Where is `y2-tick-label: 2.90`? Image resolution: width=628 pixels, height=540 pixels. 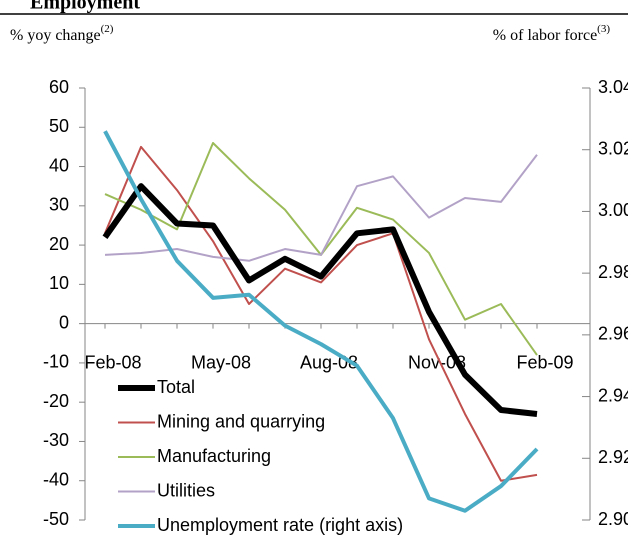
y2-tick-label: 2.90 is located at coordinates (613, 519).